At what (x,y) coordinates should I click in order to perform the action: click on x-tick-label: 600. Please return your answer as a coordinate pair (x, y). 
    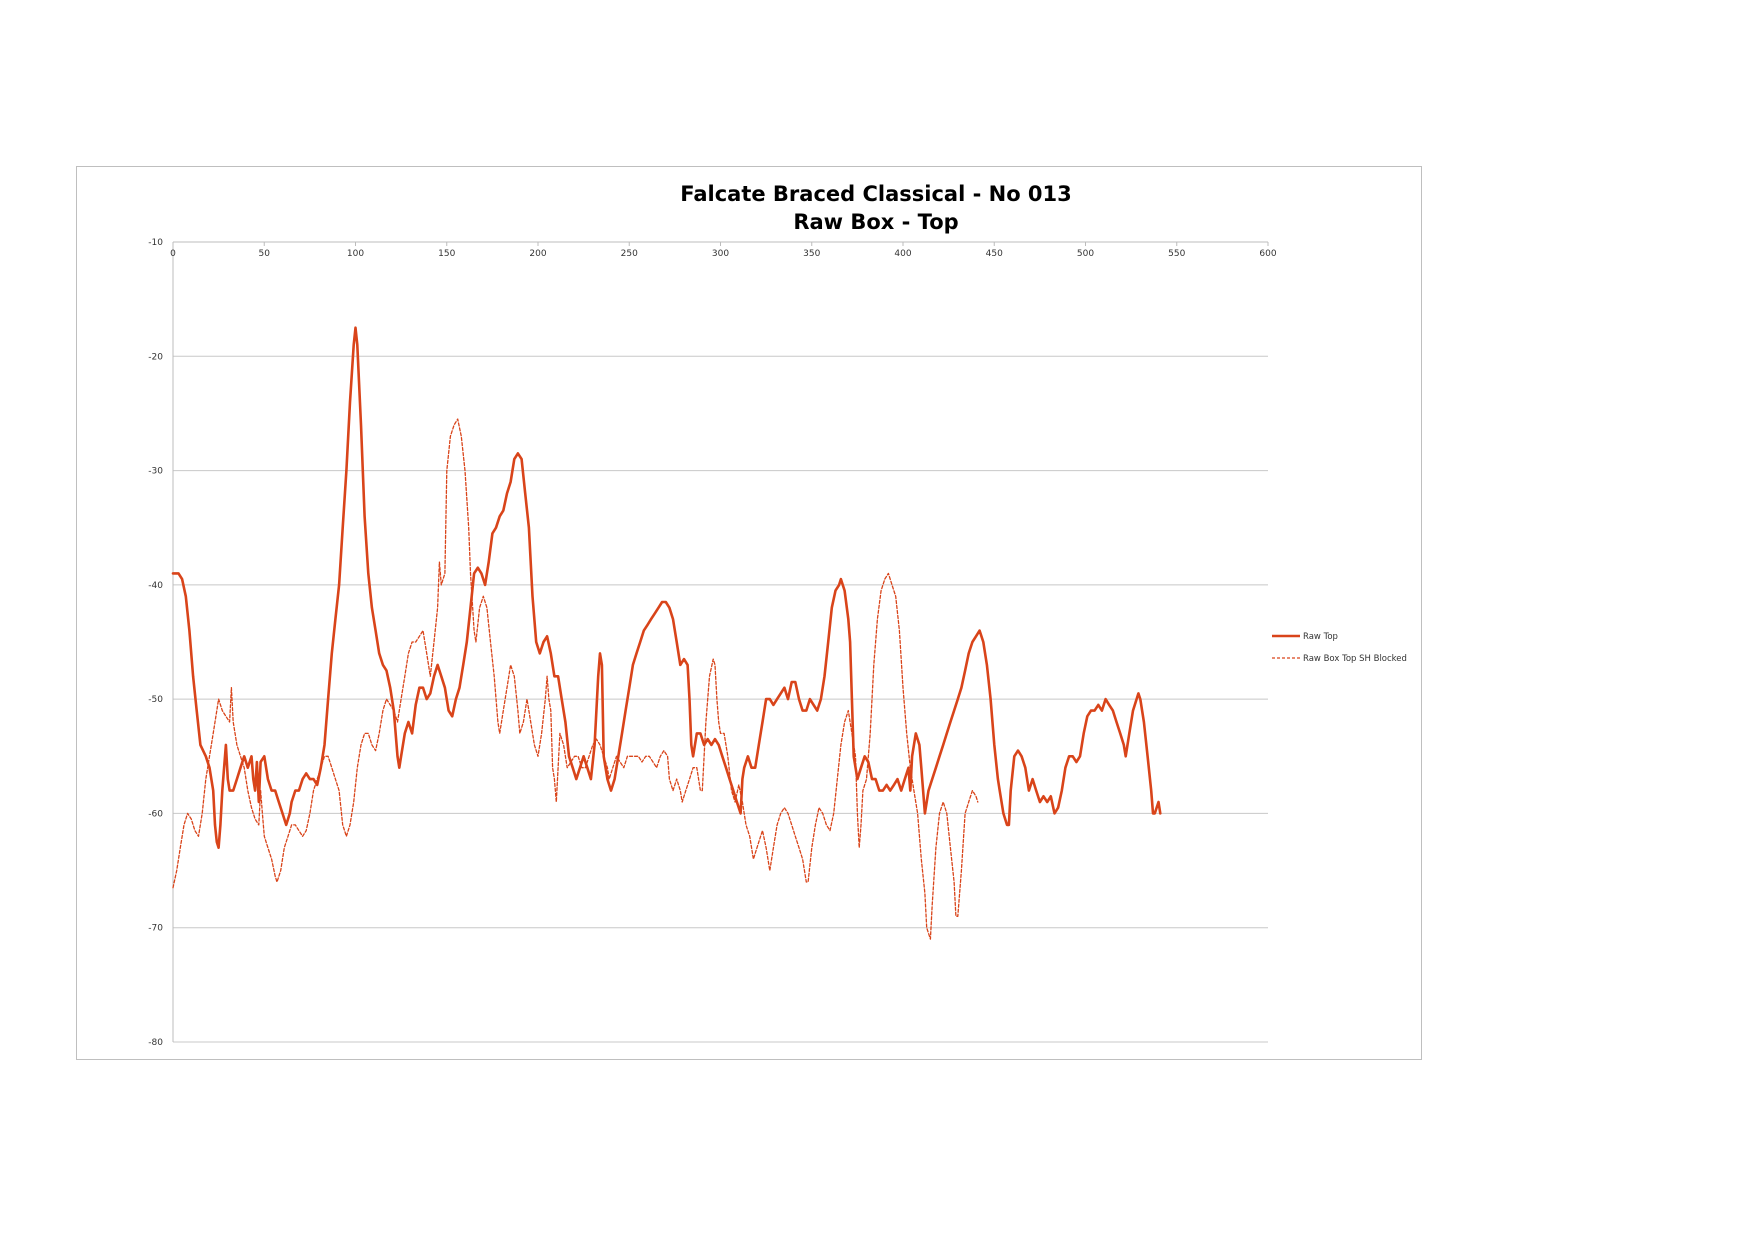
    Looking at the image, I should click on (1267, 254).